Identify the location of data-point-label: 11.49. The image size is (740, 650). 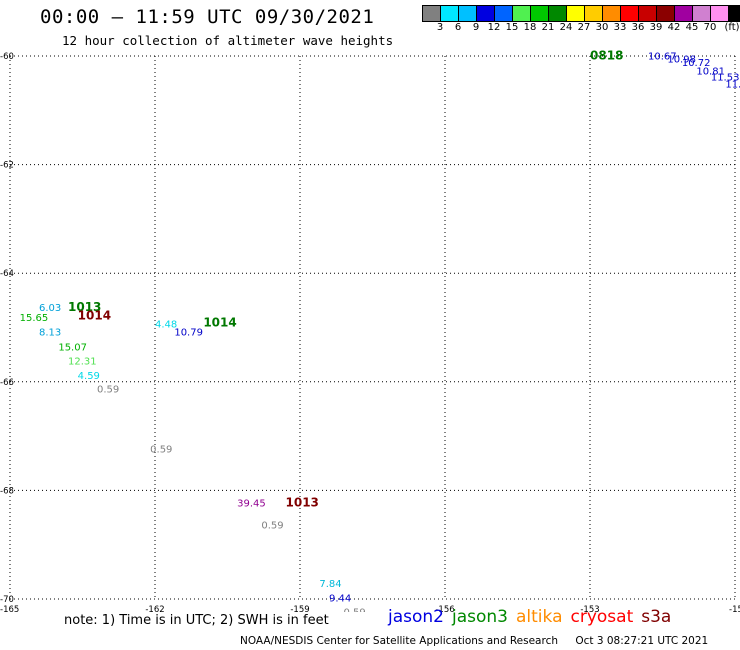
(732, 84).